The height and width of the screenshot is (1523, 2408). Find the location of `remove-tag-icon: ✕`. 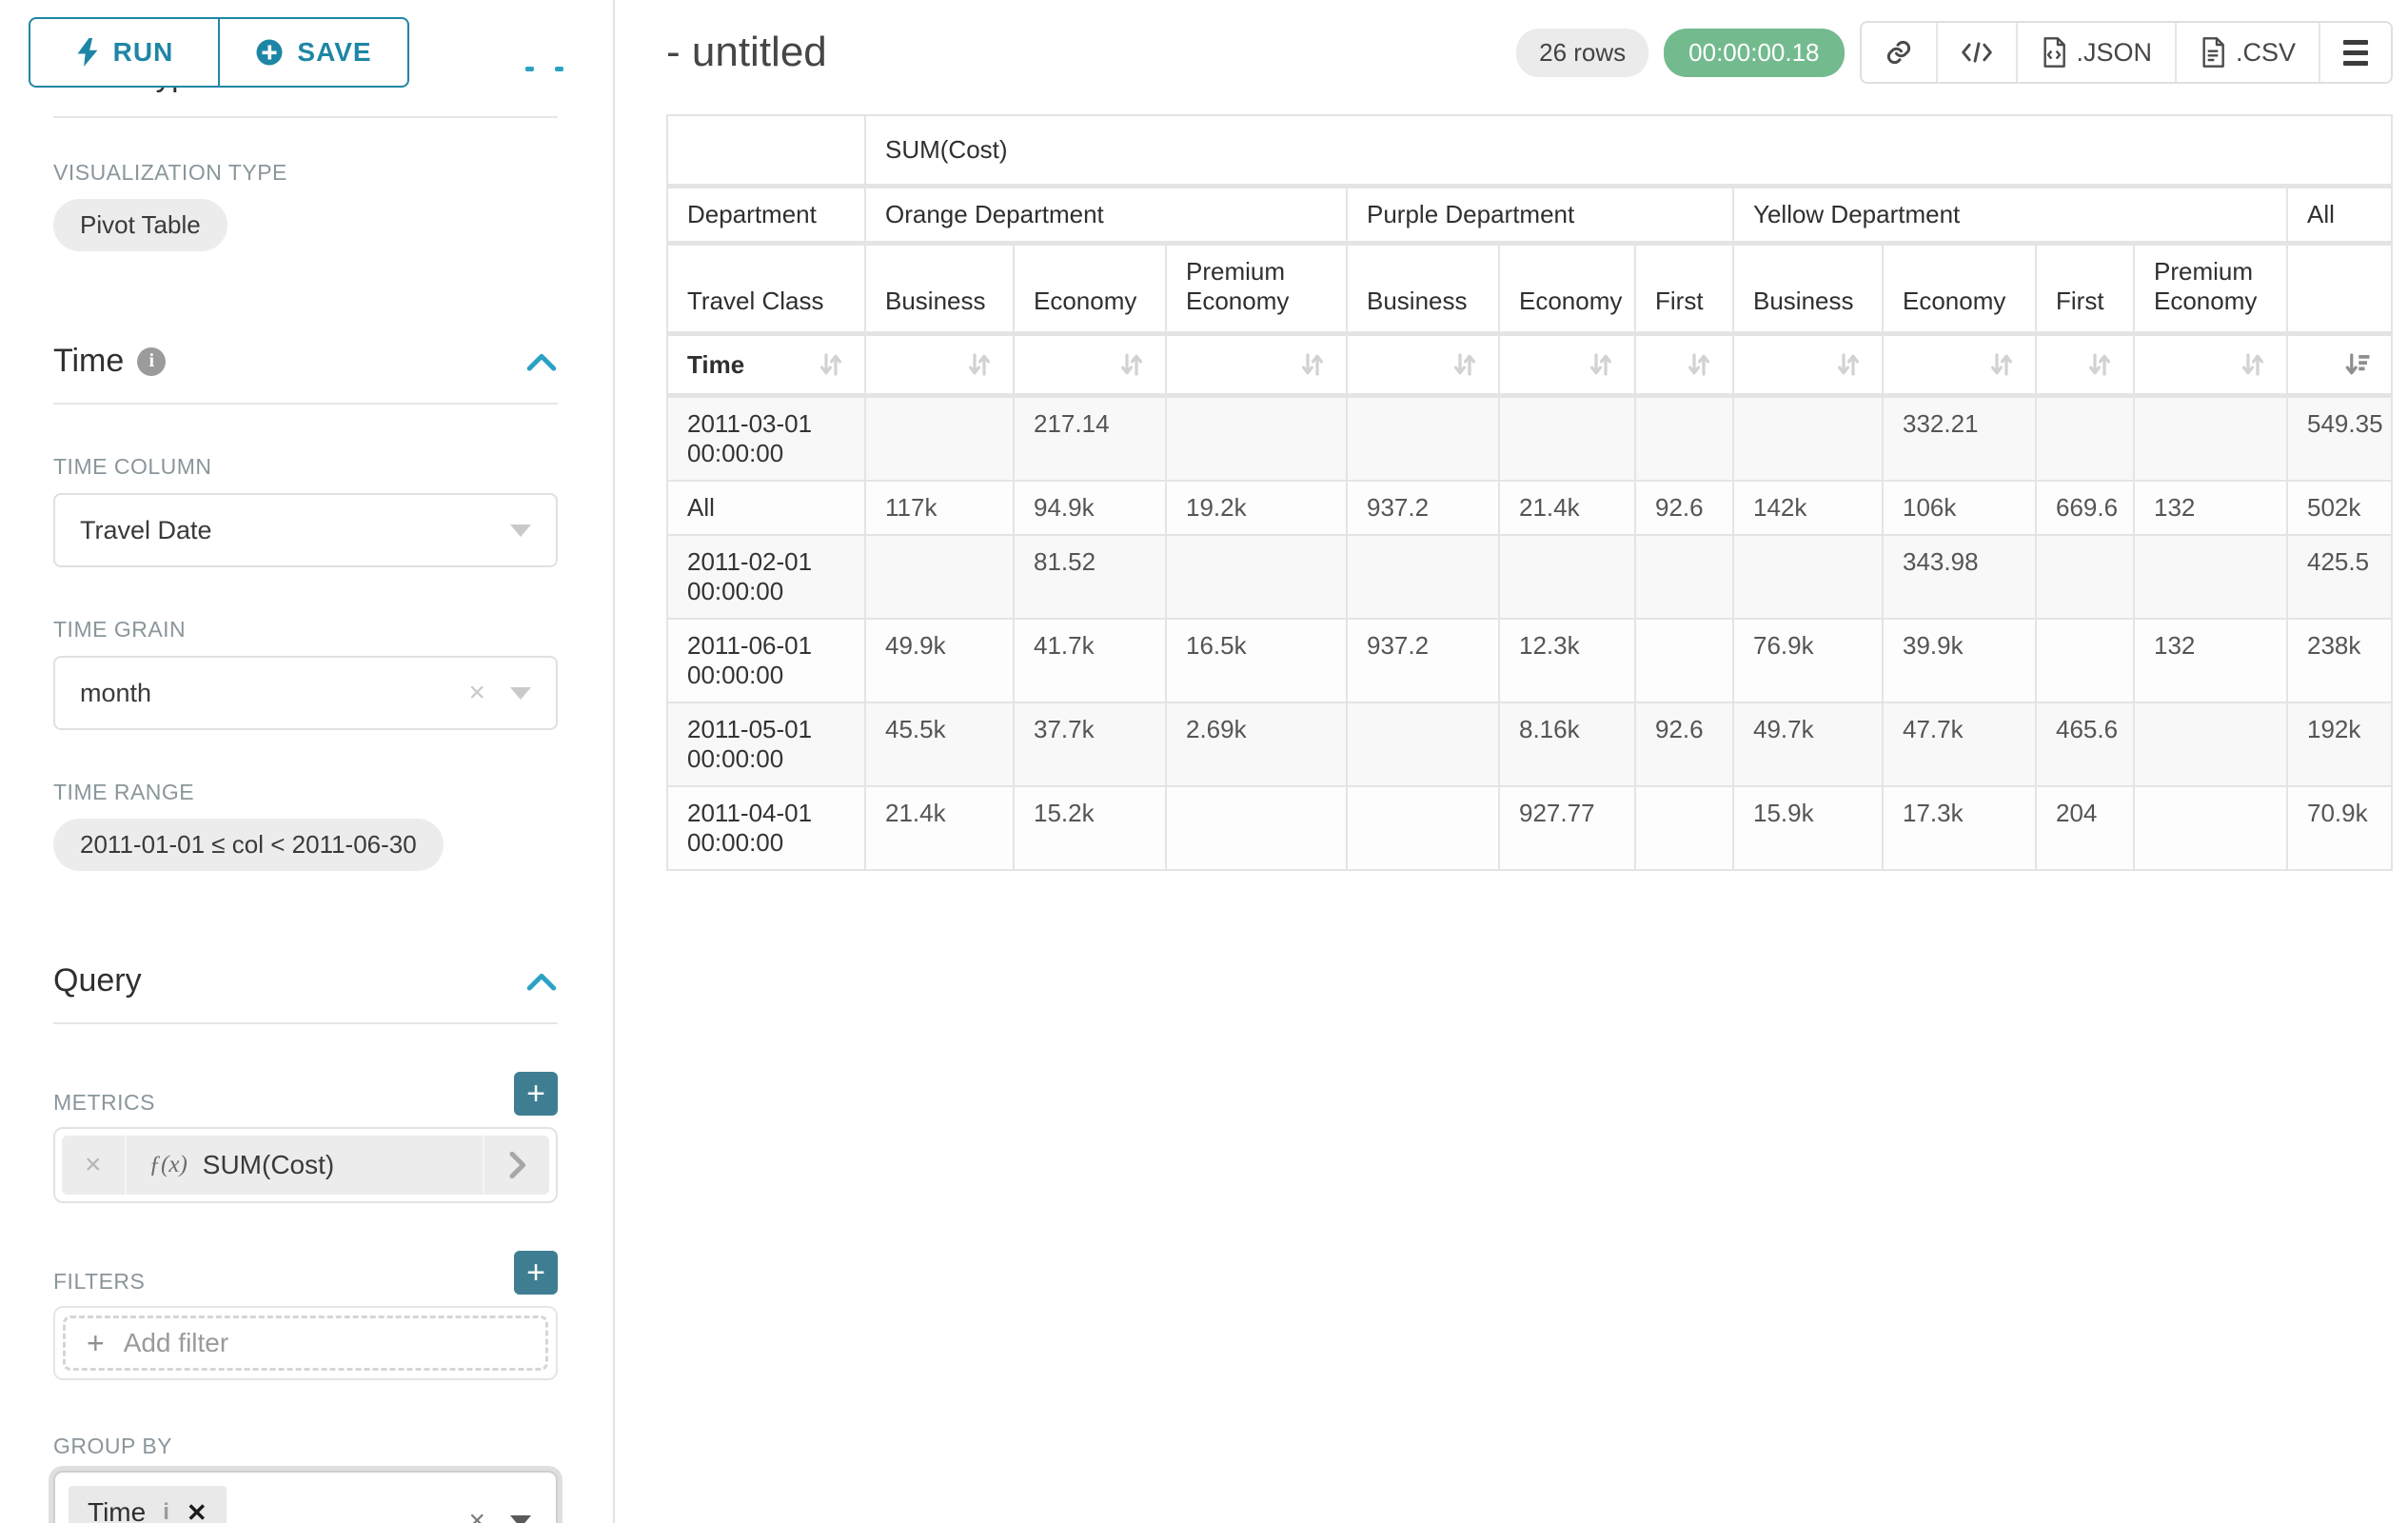

remove-tag-icon: ✕ is located at coordinates (196, 1510).